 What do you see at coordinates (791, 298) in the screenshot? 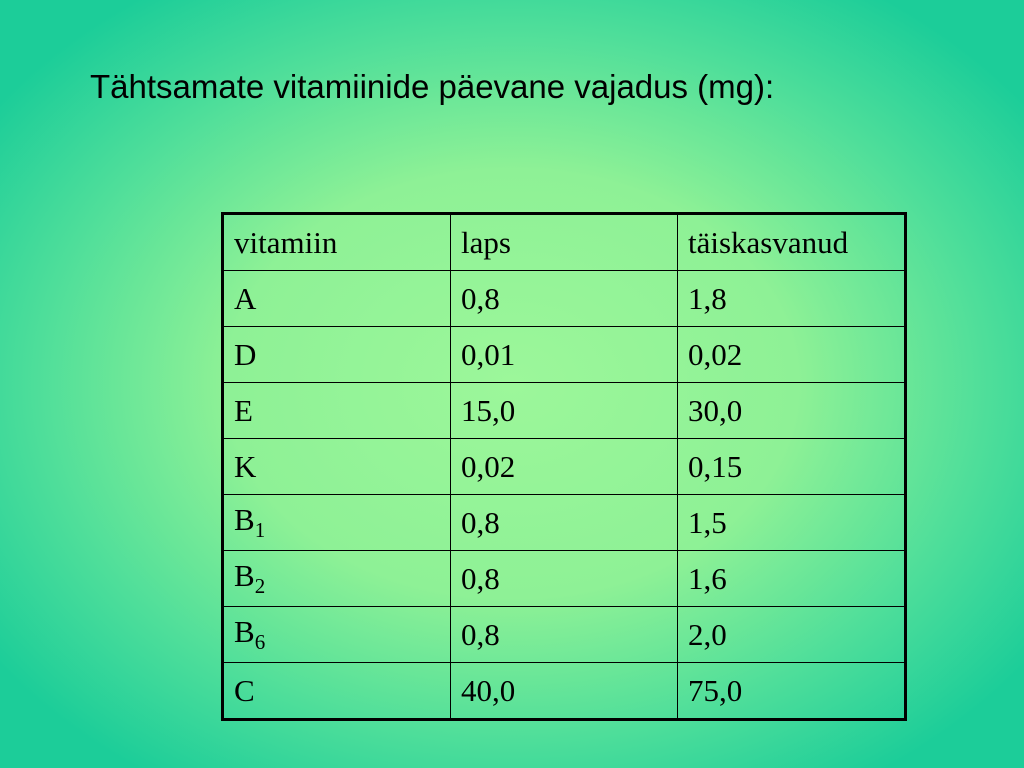
I see `table-cell: 1,8` at bounding box center [791, 298].